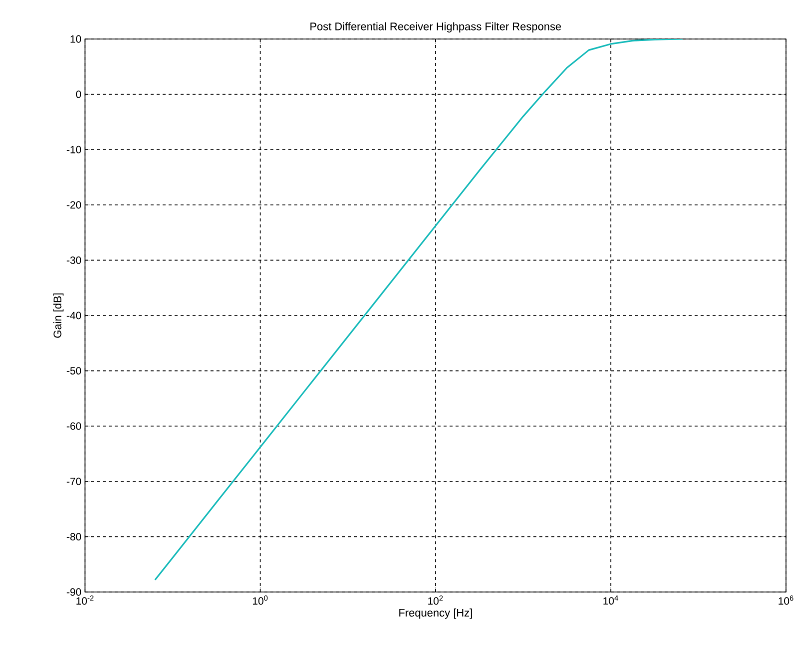 The image size is (808, 663). I want to click on y-tick-label: -60, so click(74, 426).